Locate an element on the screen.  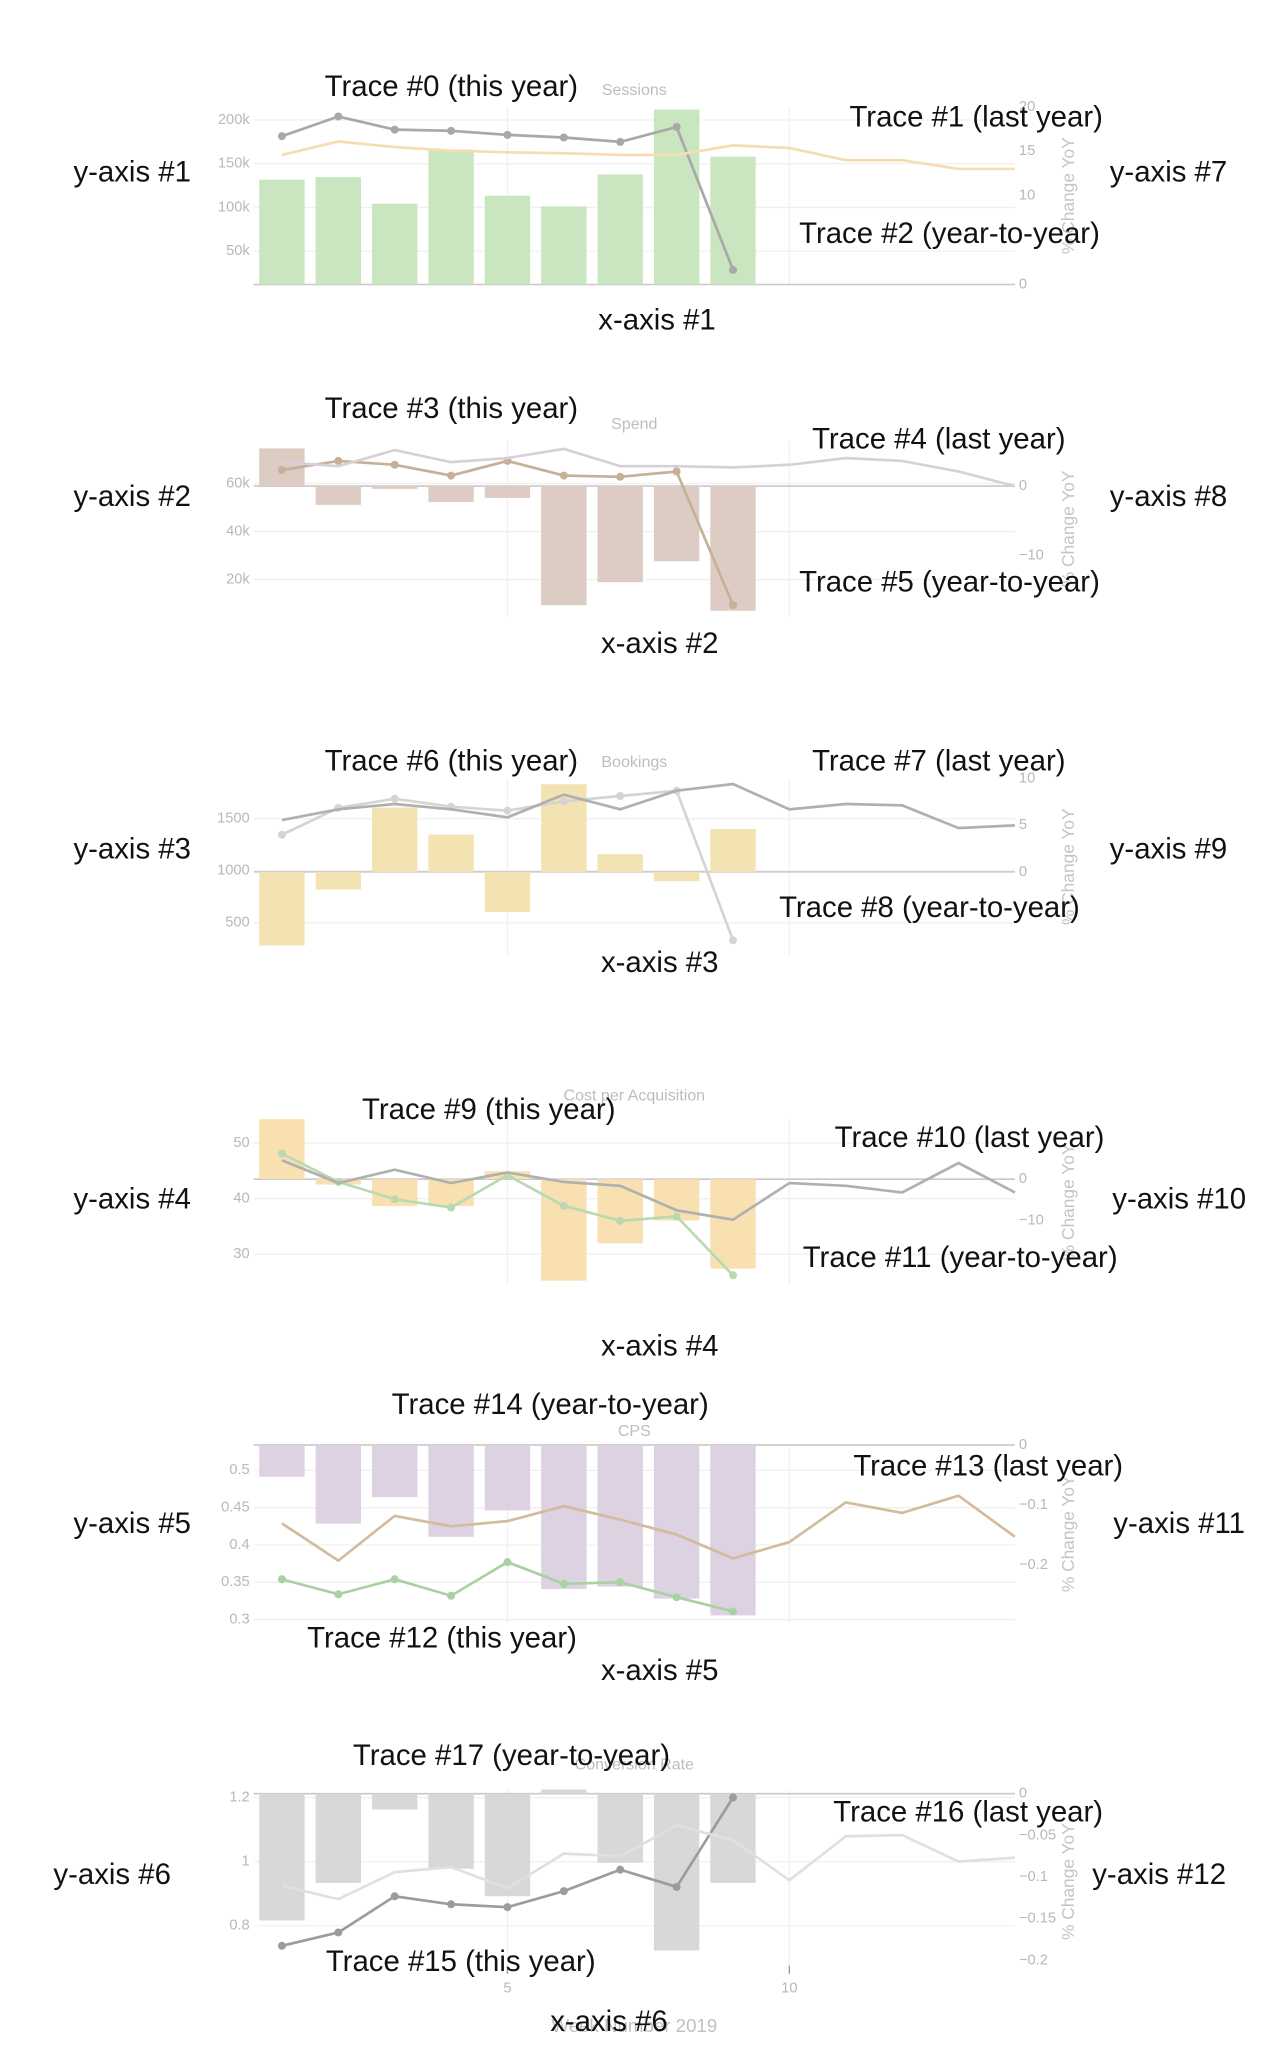
annotation: y-axis #8 is located at coordinates (1168, 496).